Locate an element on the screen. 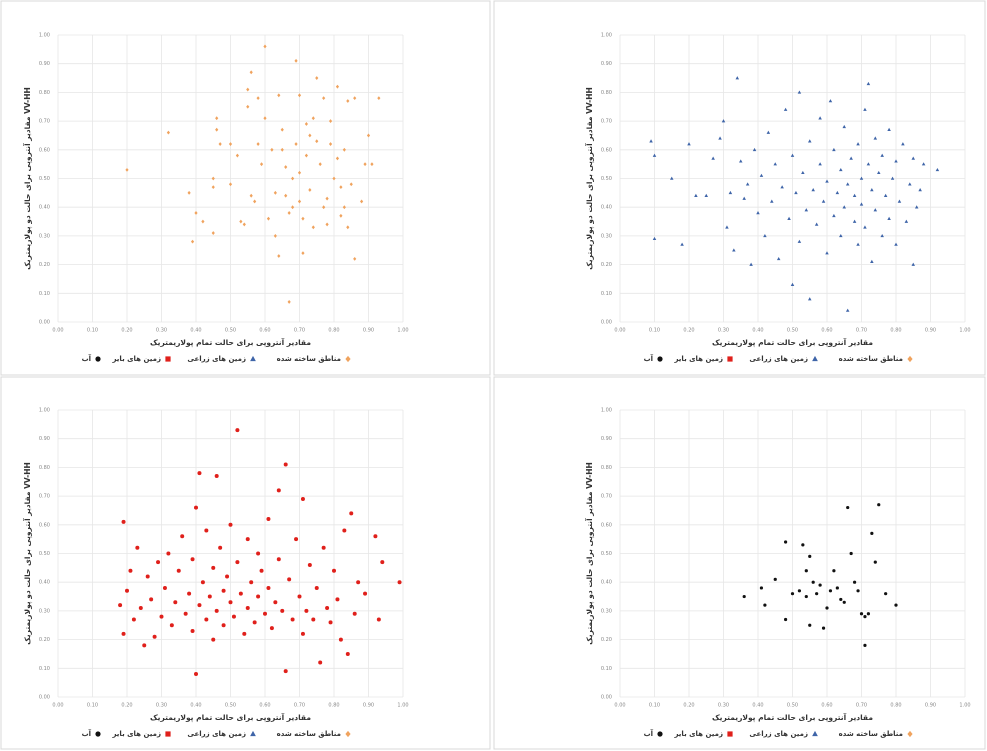 The width and height of the screenshot is (987, 751). y-tick-label: 0.20 is located at coordinates (44, 640).